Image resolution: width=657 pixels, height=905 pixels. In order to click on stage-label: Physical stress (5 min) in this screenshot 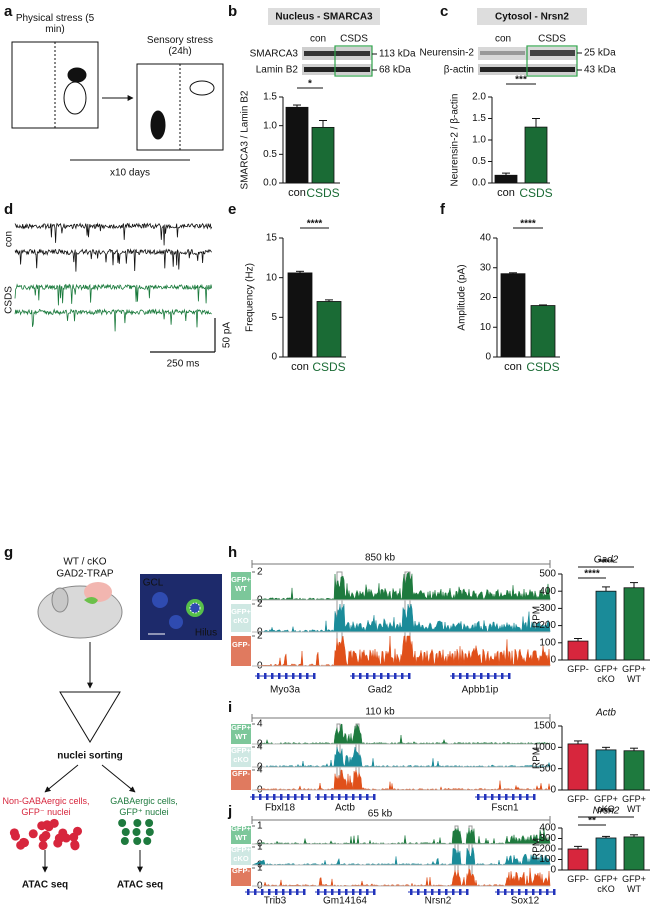, I will do `click(55, 24)`.